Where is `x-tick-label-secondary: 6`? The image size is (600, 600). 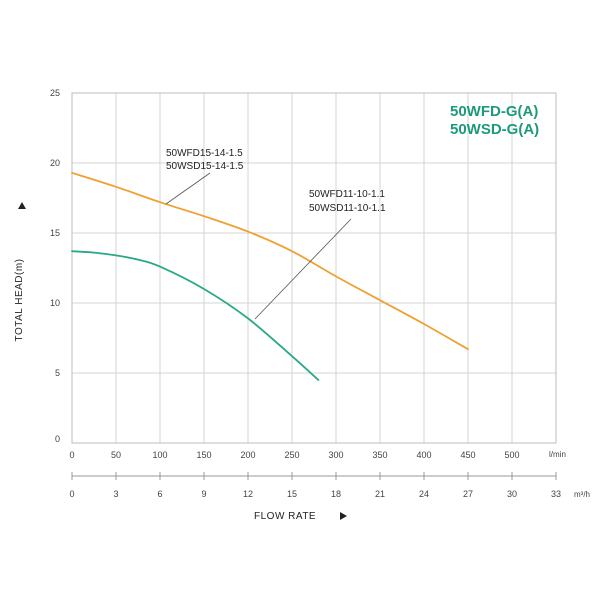
x-tick-label-secondary: 6 is located at coordinates (159, 494).